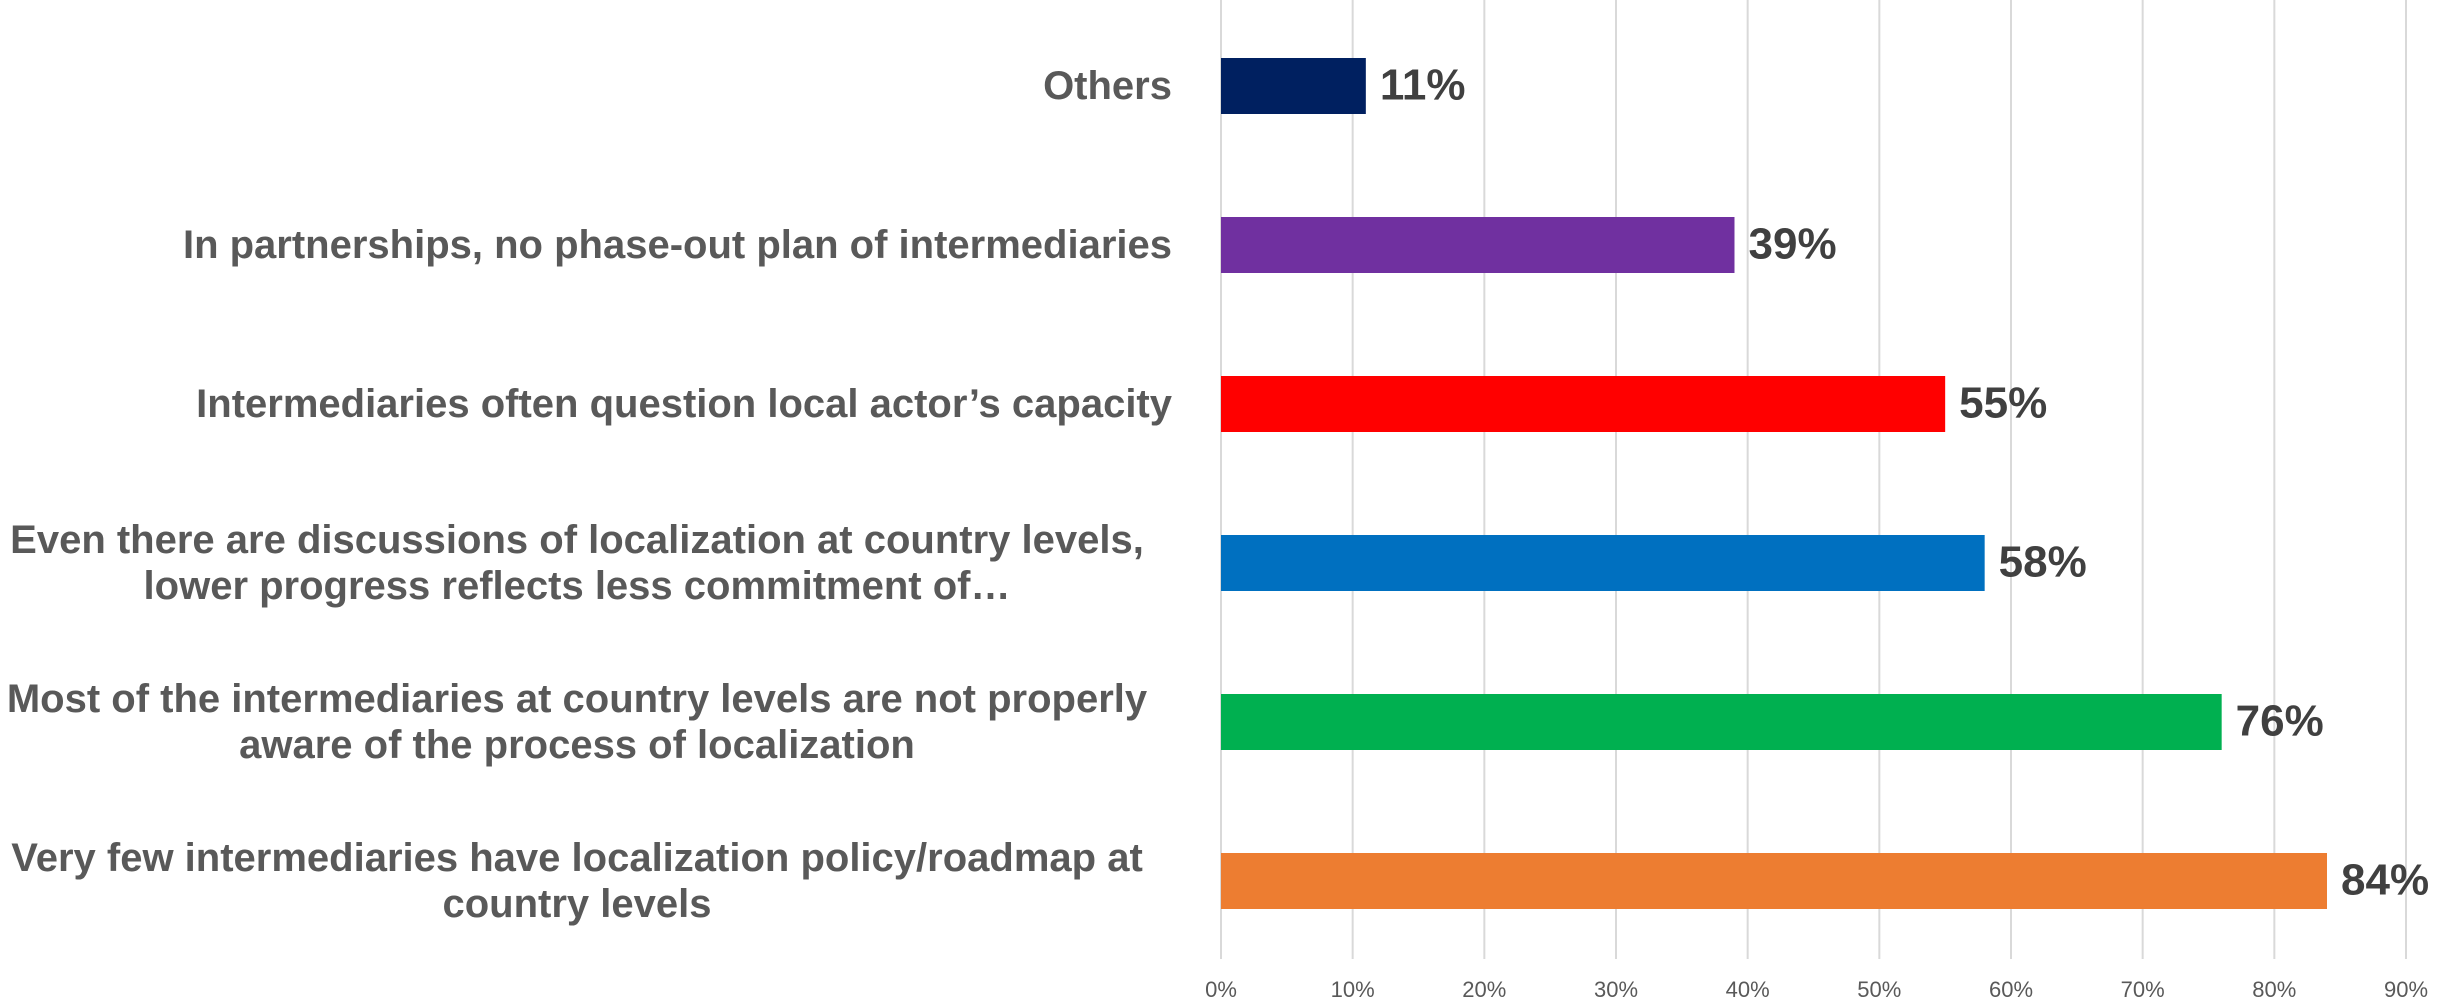  Describe the element at coordinates (1793, 244) in the screenshot. I see `value-label: 39%` at that location.